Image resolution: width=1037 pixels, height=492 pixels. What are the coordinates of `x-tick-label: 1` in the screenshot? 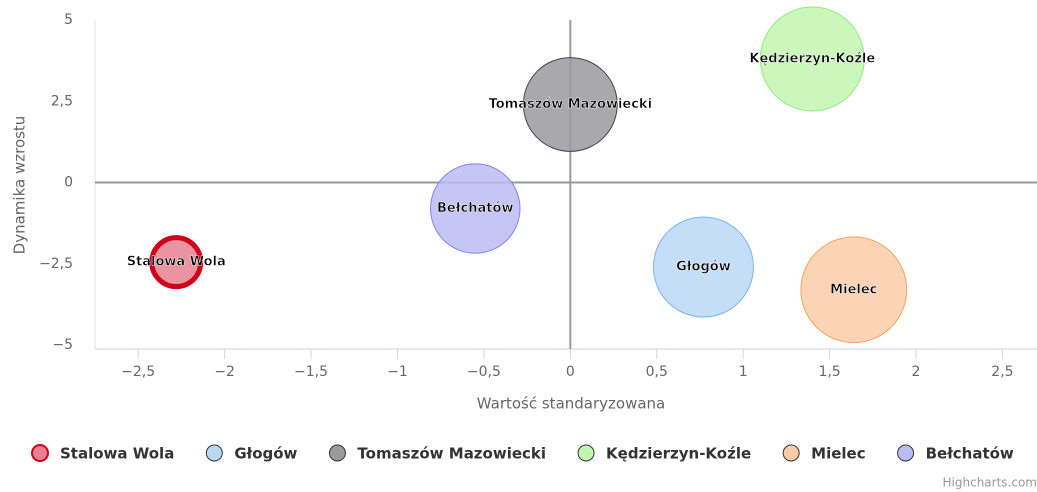 It's located at (743, 372).